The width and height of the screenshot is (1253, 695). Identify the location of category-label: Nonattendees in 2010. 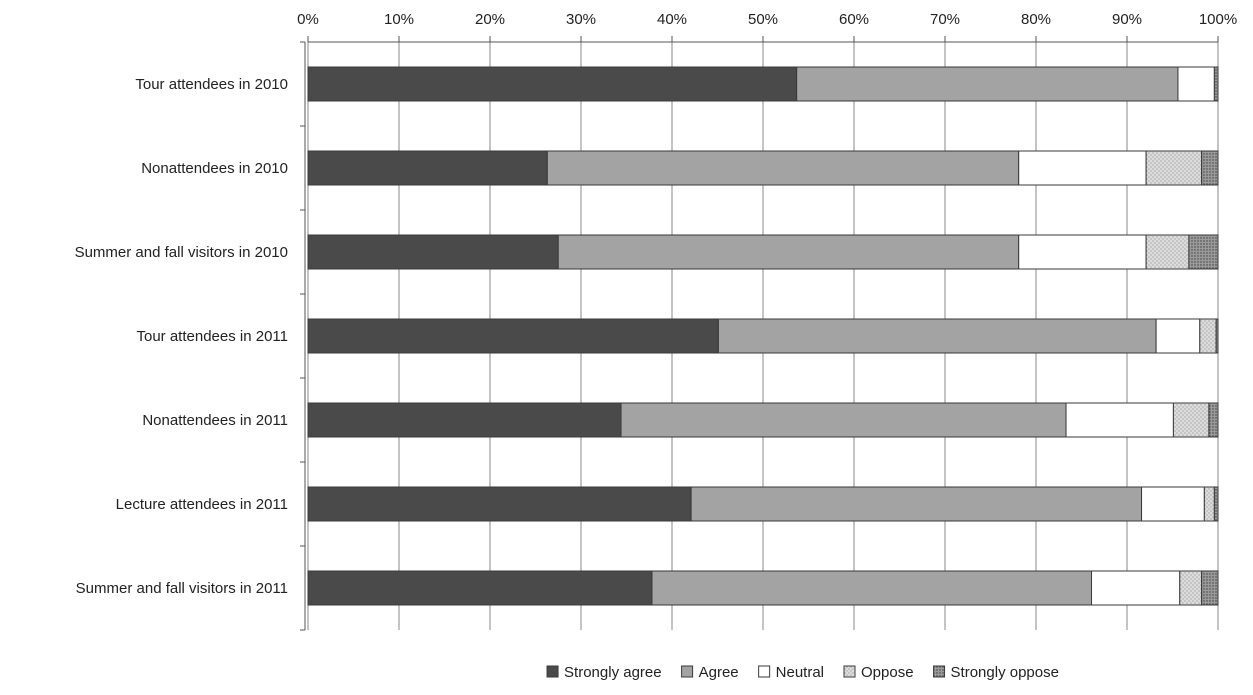
(214, 168).